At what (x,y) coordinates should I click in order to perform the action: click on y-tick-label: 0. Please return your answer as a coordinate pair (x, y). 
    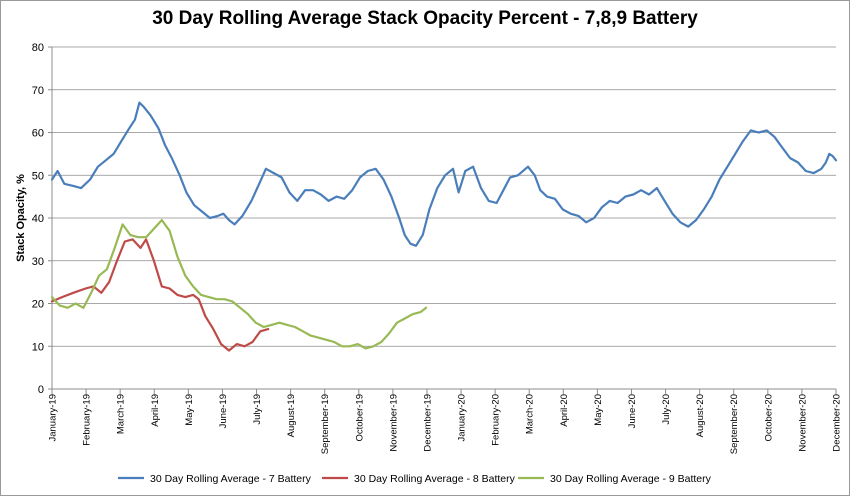
    Looking at the image, I should click on (41, 390).